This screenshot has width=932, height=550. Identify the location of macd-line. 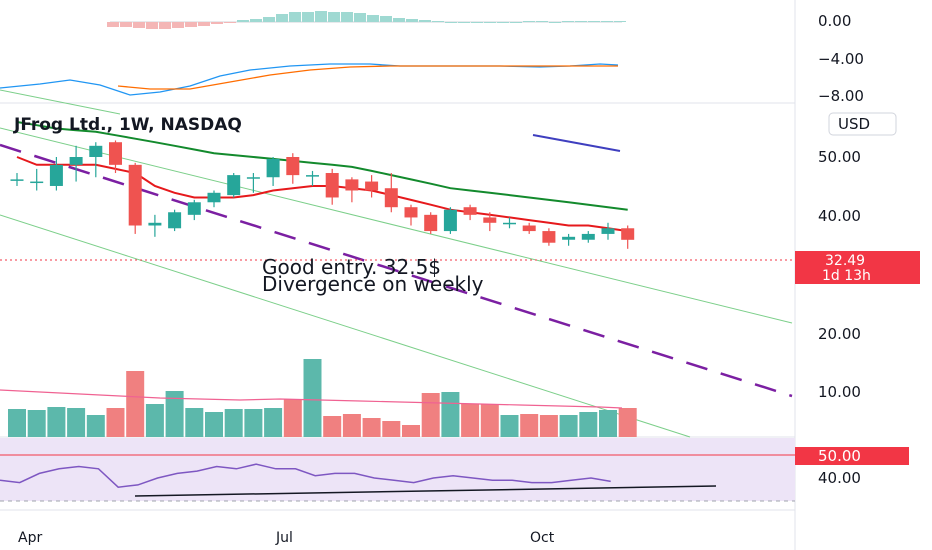
(309, 79).